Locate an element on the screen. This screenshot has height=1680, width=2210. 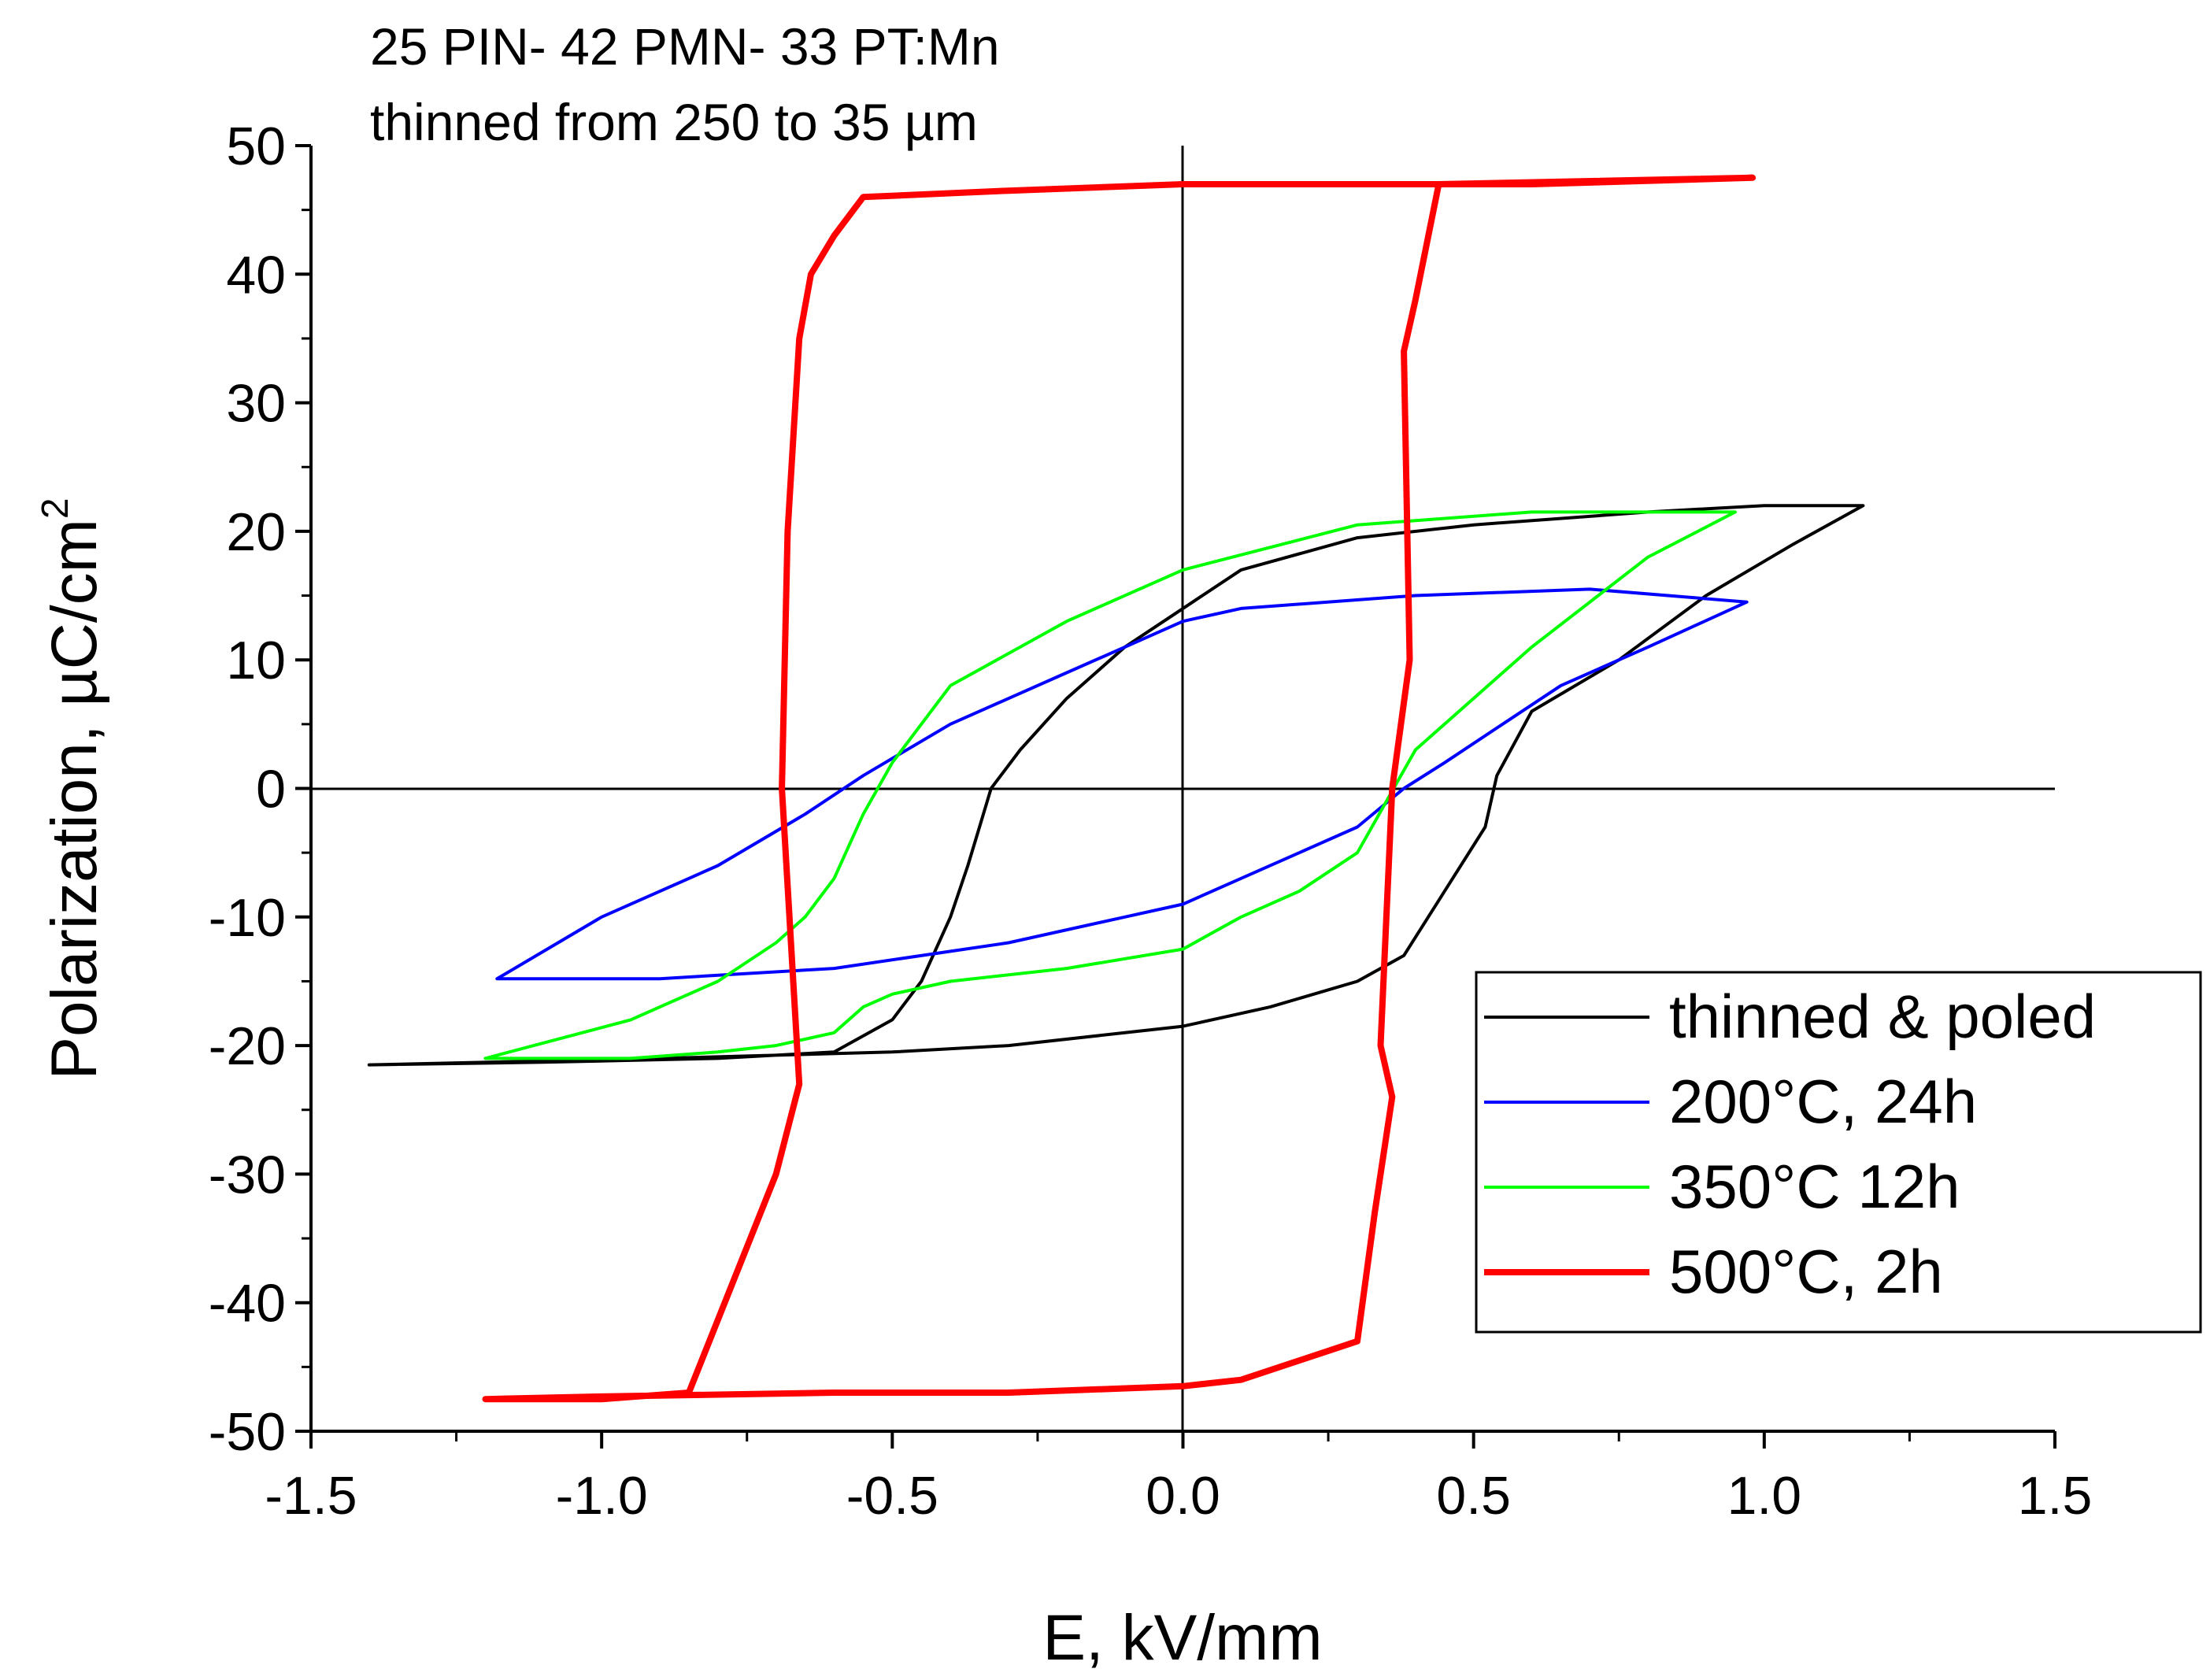
chart-title: 25 PIN- 42 PMN- 33 PT:Mn is located at coordinates (685, 46).